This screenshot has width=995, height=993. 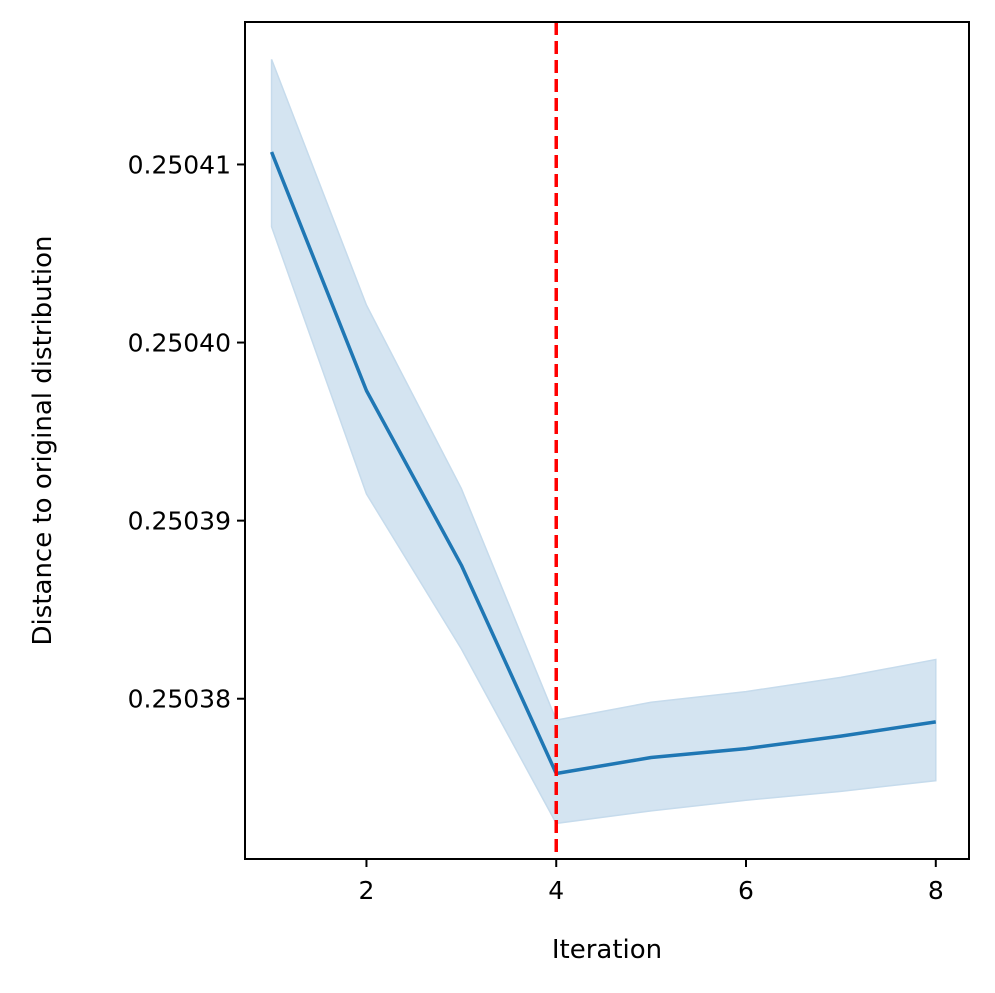 I want to click on x-axis-label: Iteration, so click(x=607, y=950).